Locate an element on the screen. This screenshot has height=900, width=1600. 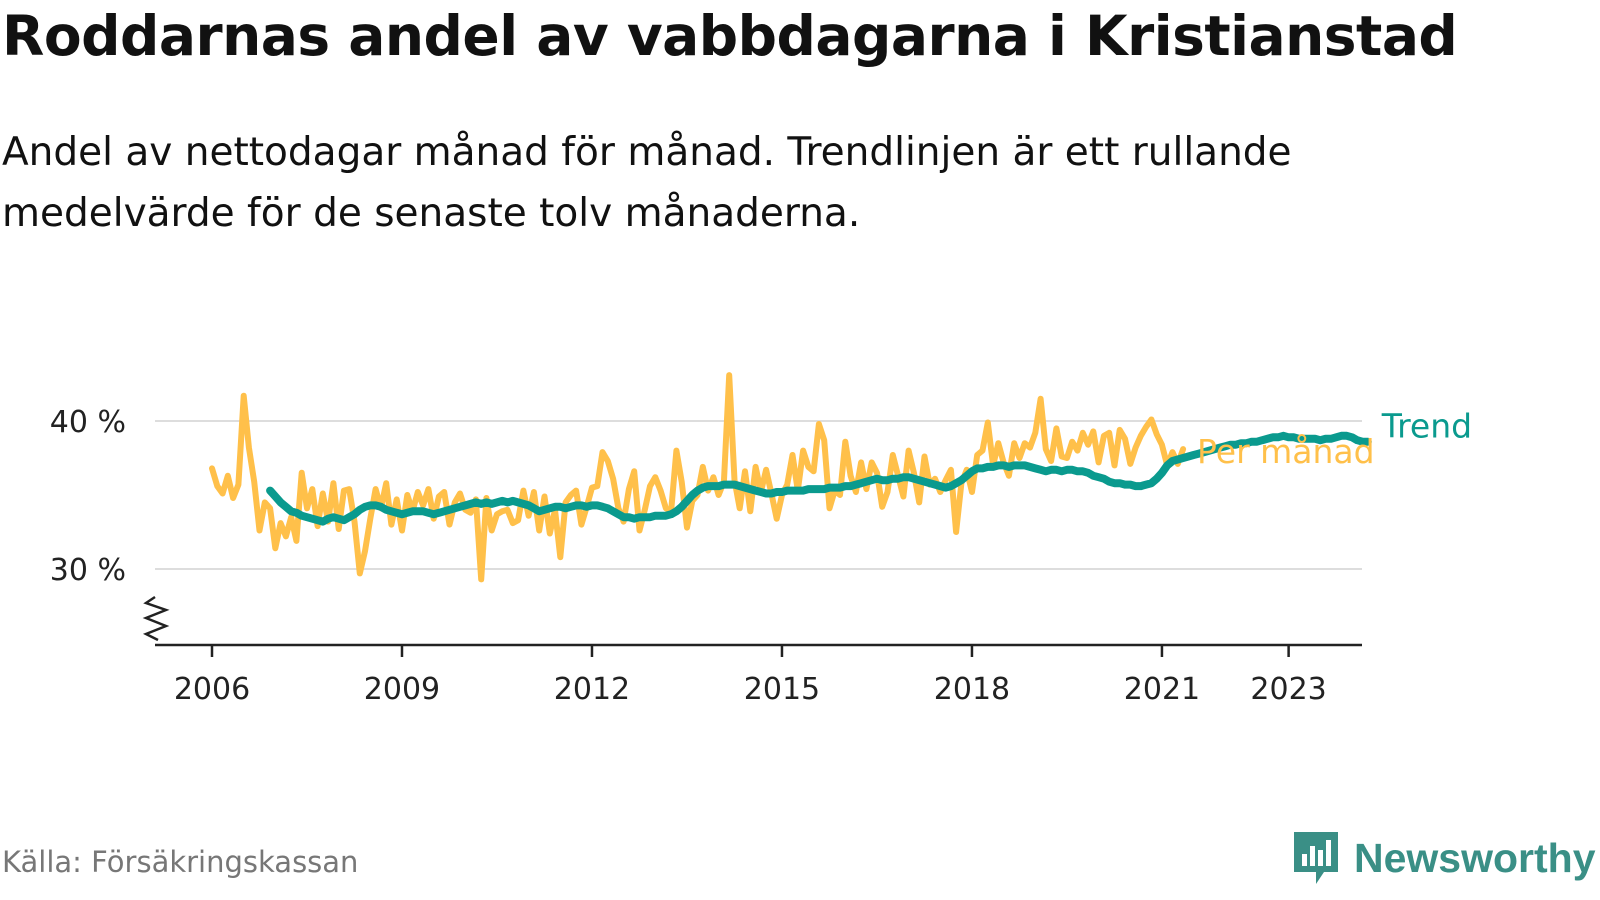
y-tick-label-30: 30 % is located at coordinates (88, 570).